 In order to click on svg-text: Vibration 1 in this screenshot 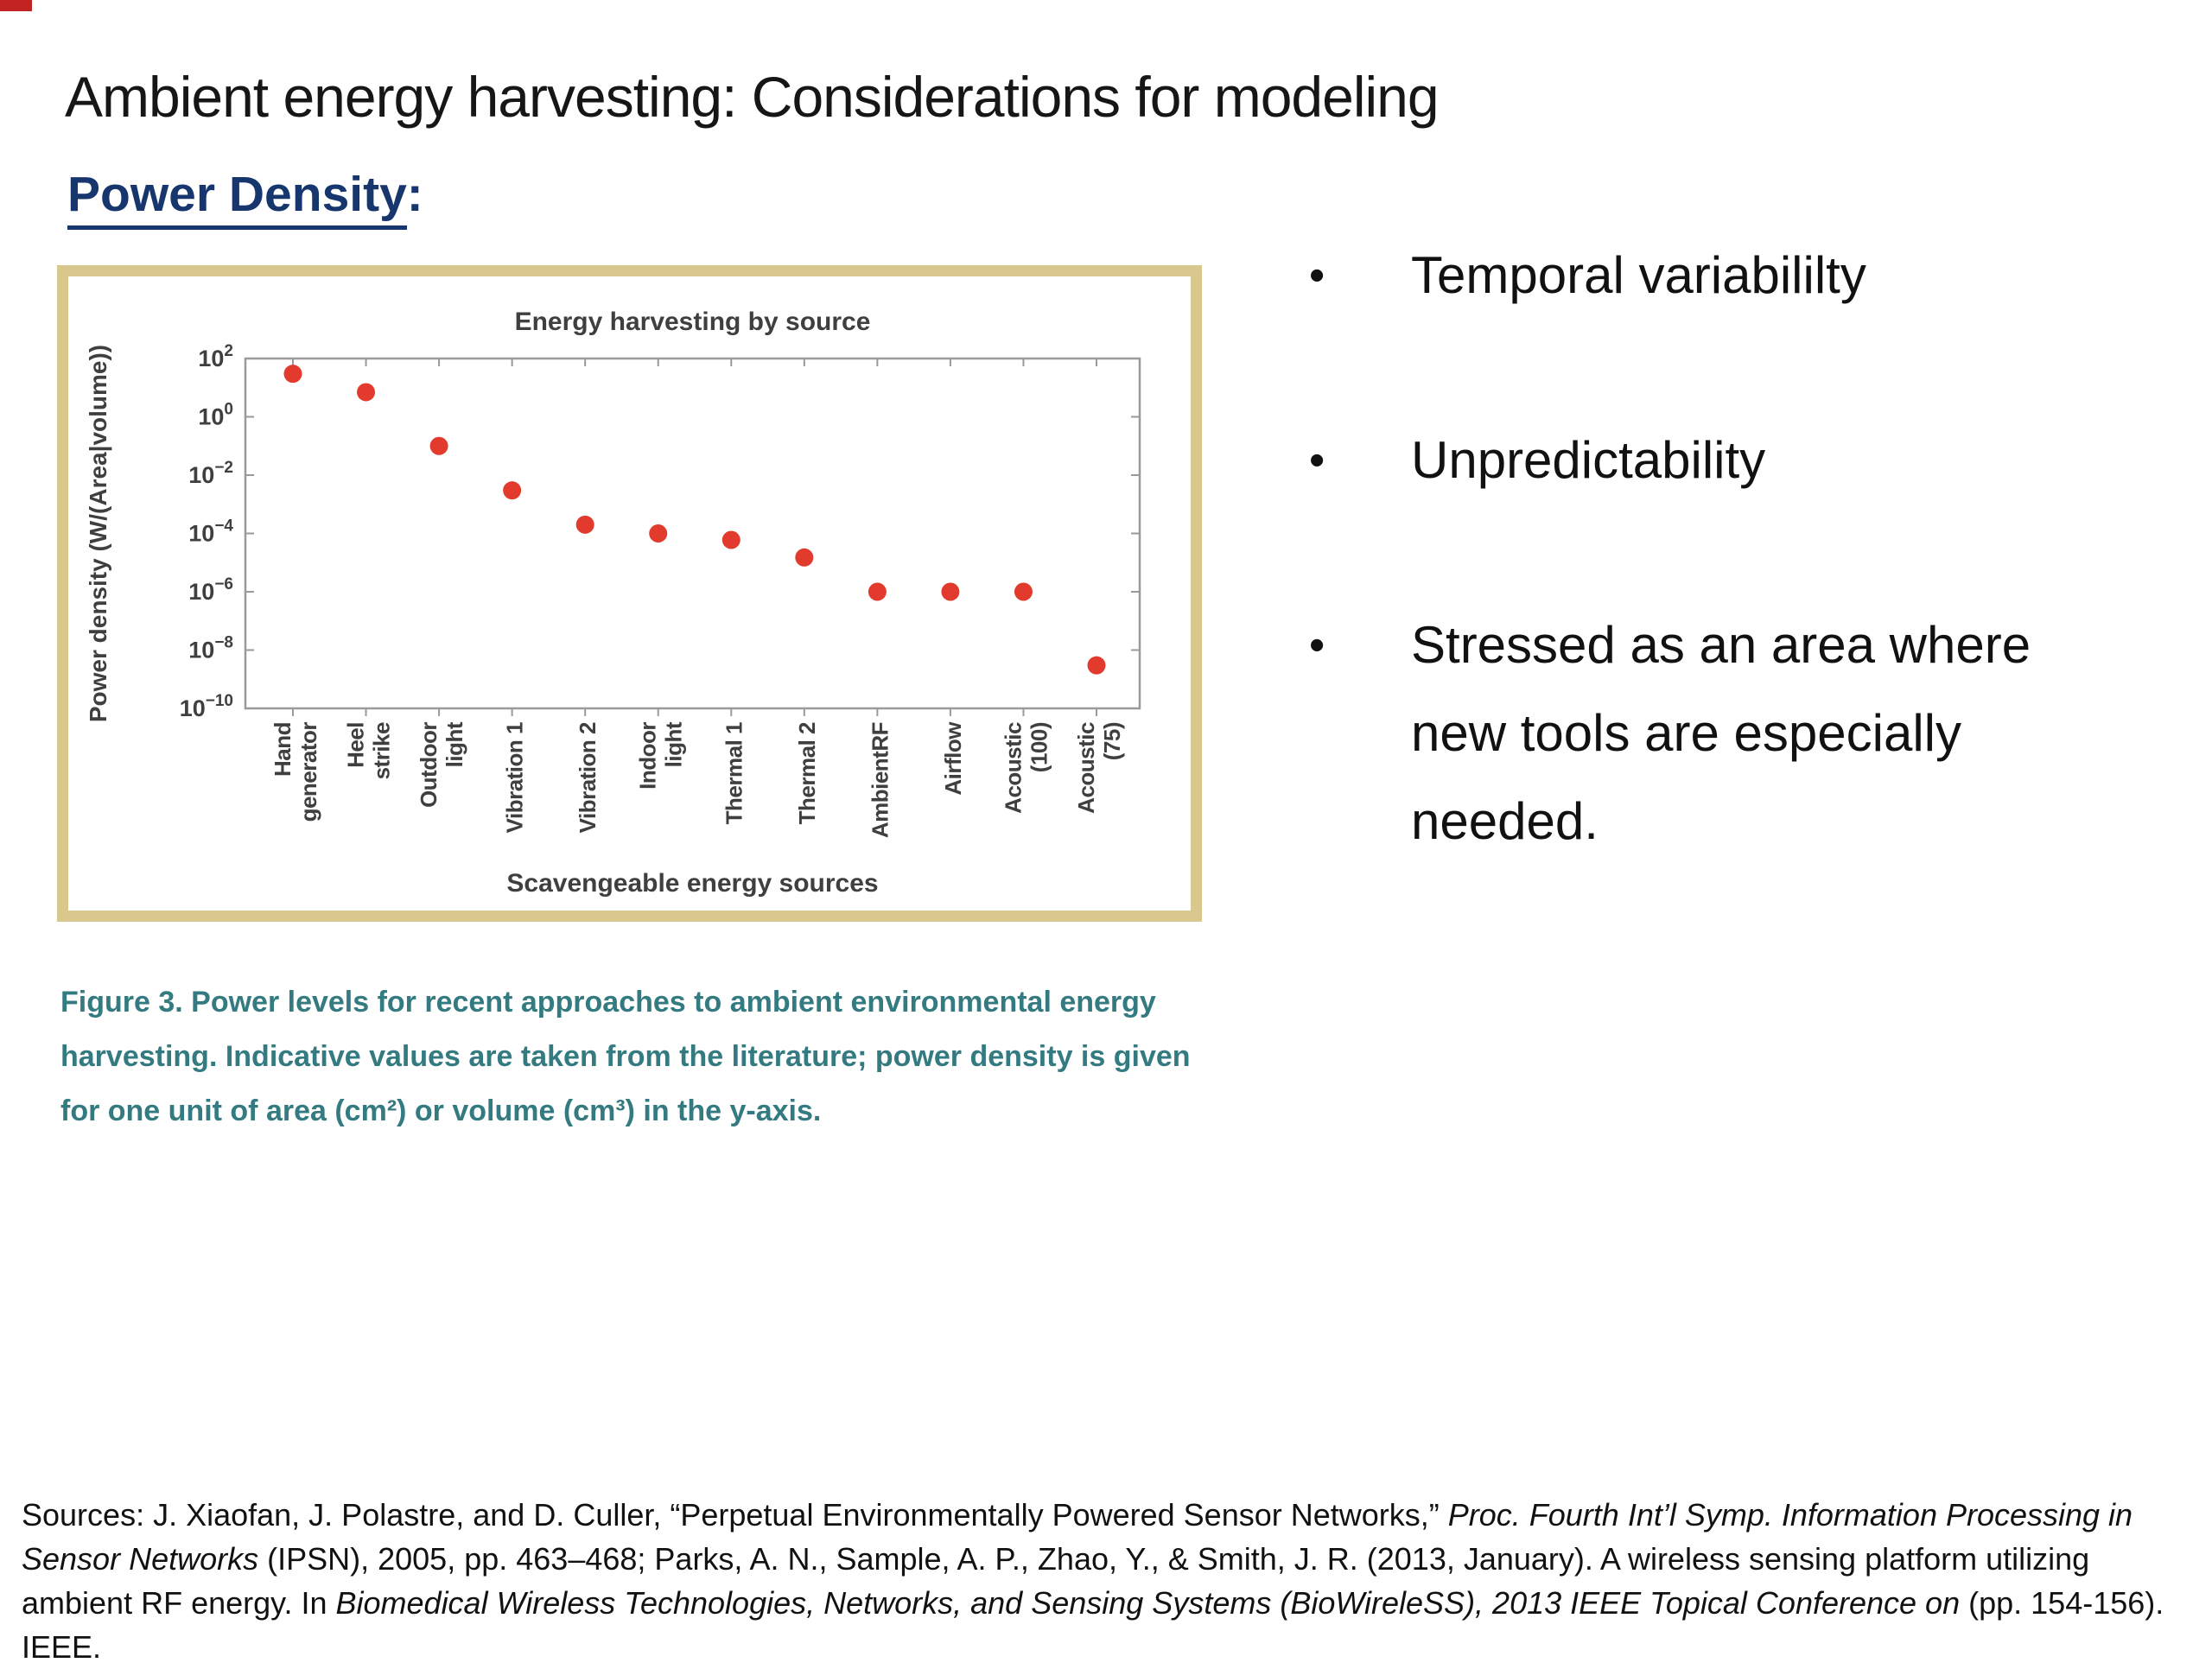, I will do `click(515, 777)`.